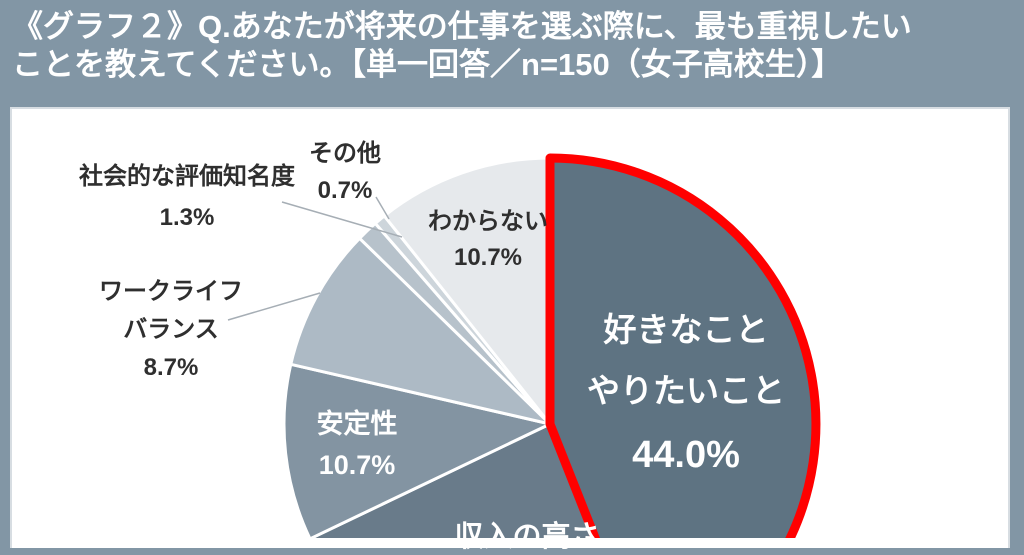 The image size is (1024, 555). Describe the element at coordinates (345, 173) in the screenshot. I see `pie-label-other: その他 0.7%` at that location.